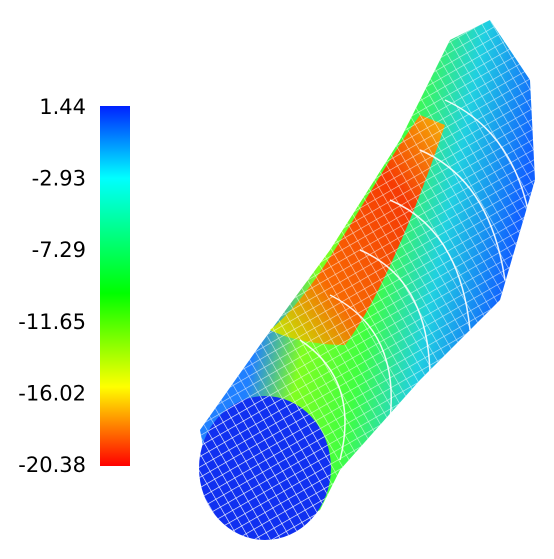  Describe the element at coordinates (52, 393) in the screenshot. I see `colorbar-tick-label: -16.02` at that location.